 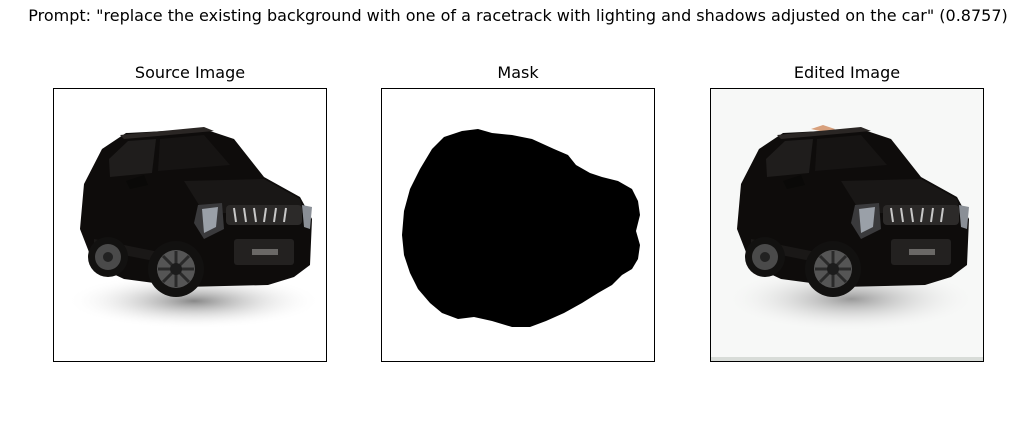 I want to click on mask-title: Mask, so click(x=518, y=72).